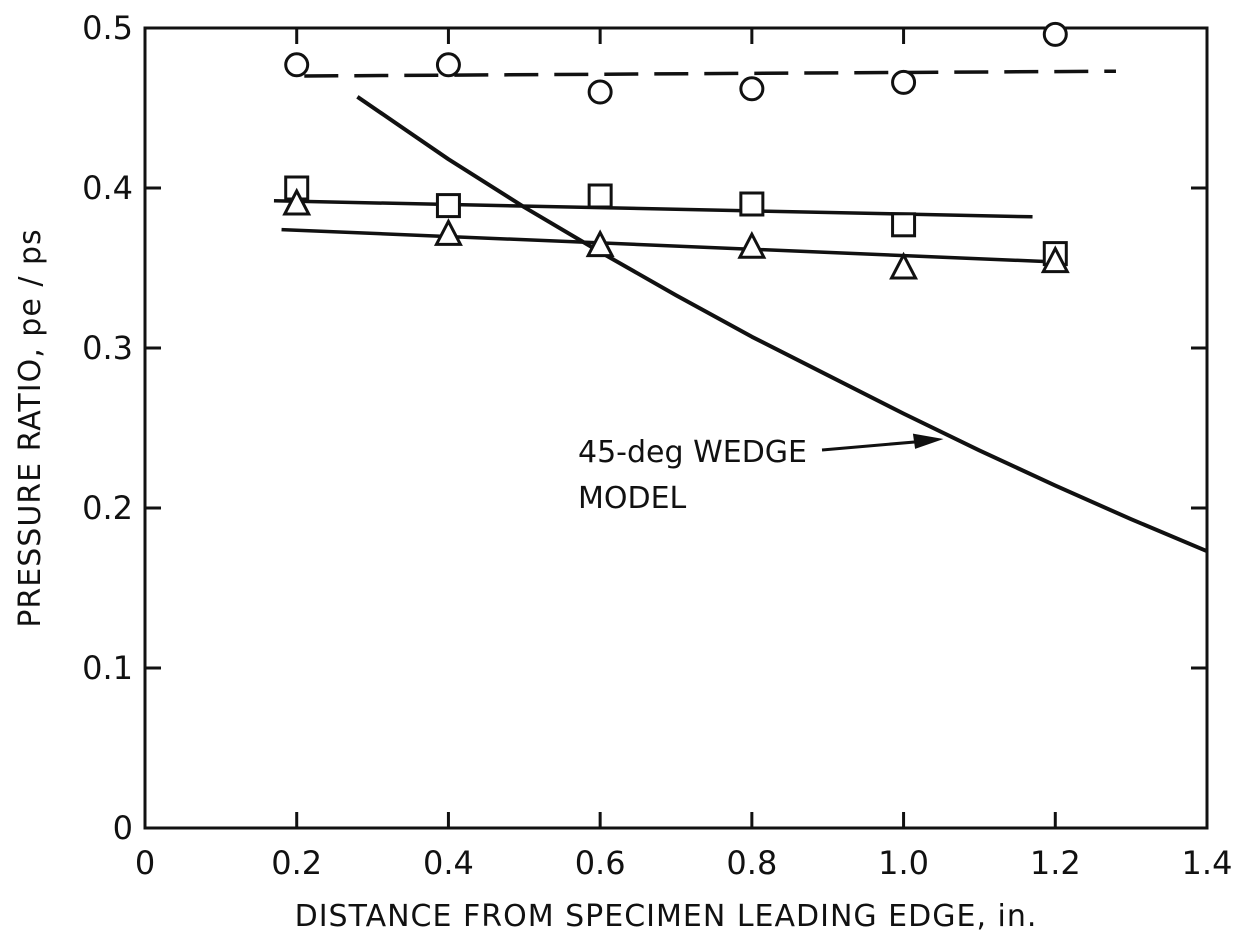 Image resolution: width=1237 pixels, height=939 pixels. Describe the element at coordinates (448, 863) in the screenshot. I see `x-tick-label: 0.4` at that location.